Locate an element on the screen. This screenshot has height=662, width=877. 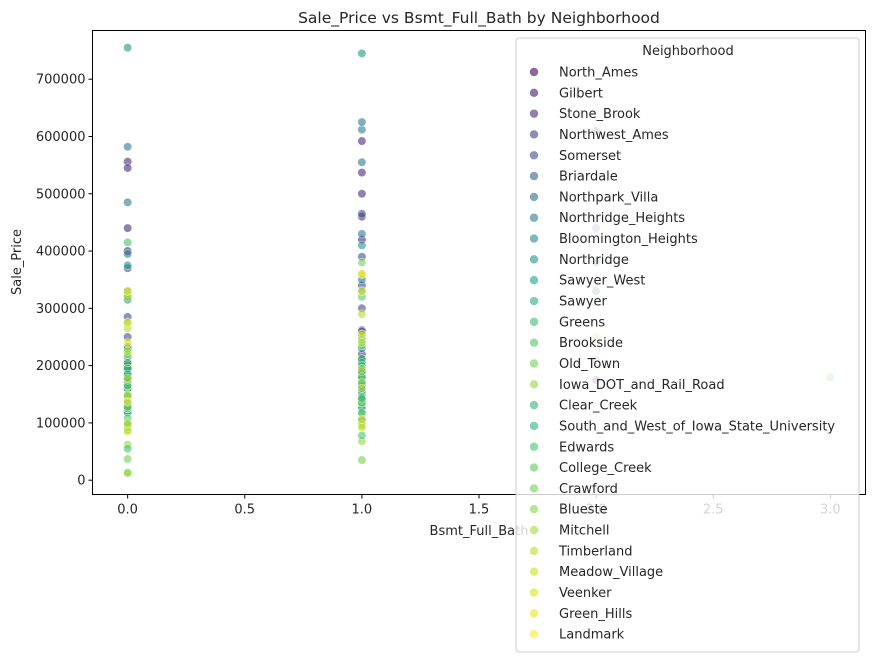
legend-label: College_Creek is located at coordinates (605, 468).